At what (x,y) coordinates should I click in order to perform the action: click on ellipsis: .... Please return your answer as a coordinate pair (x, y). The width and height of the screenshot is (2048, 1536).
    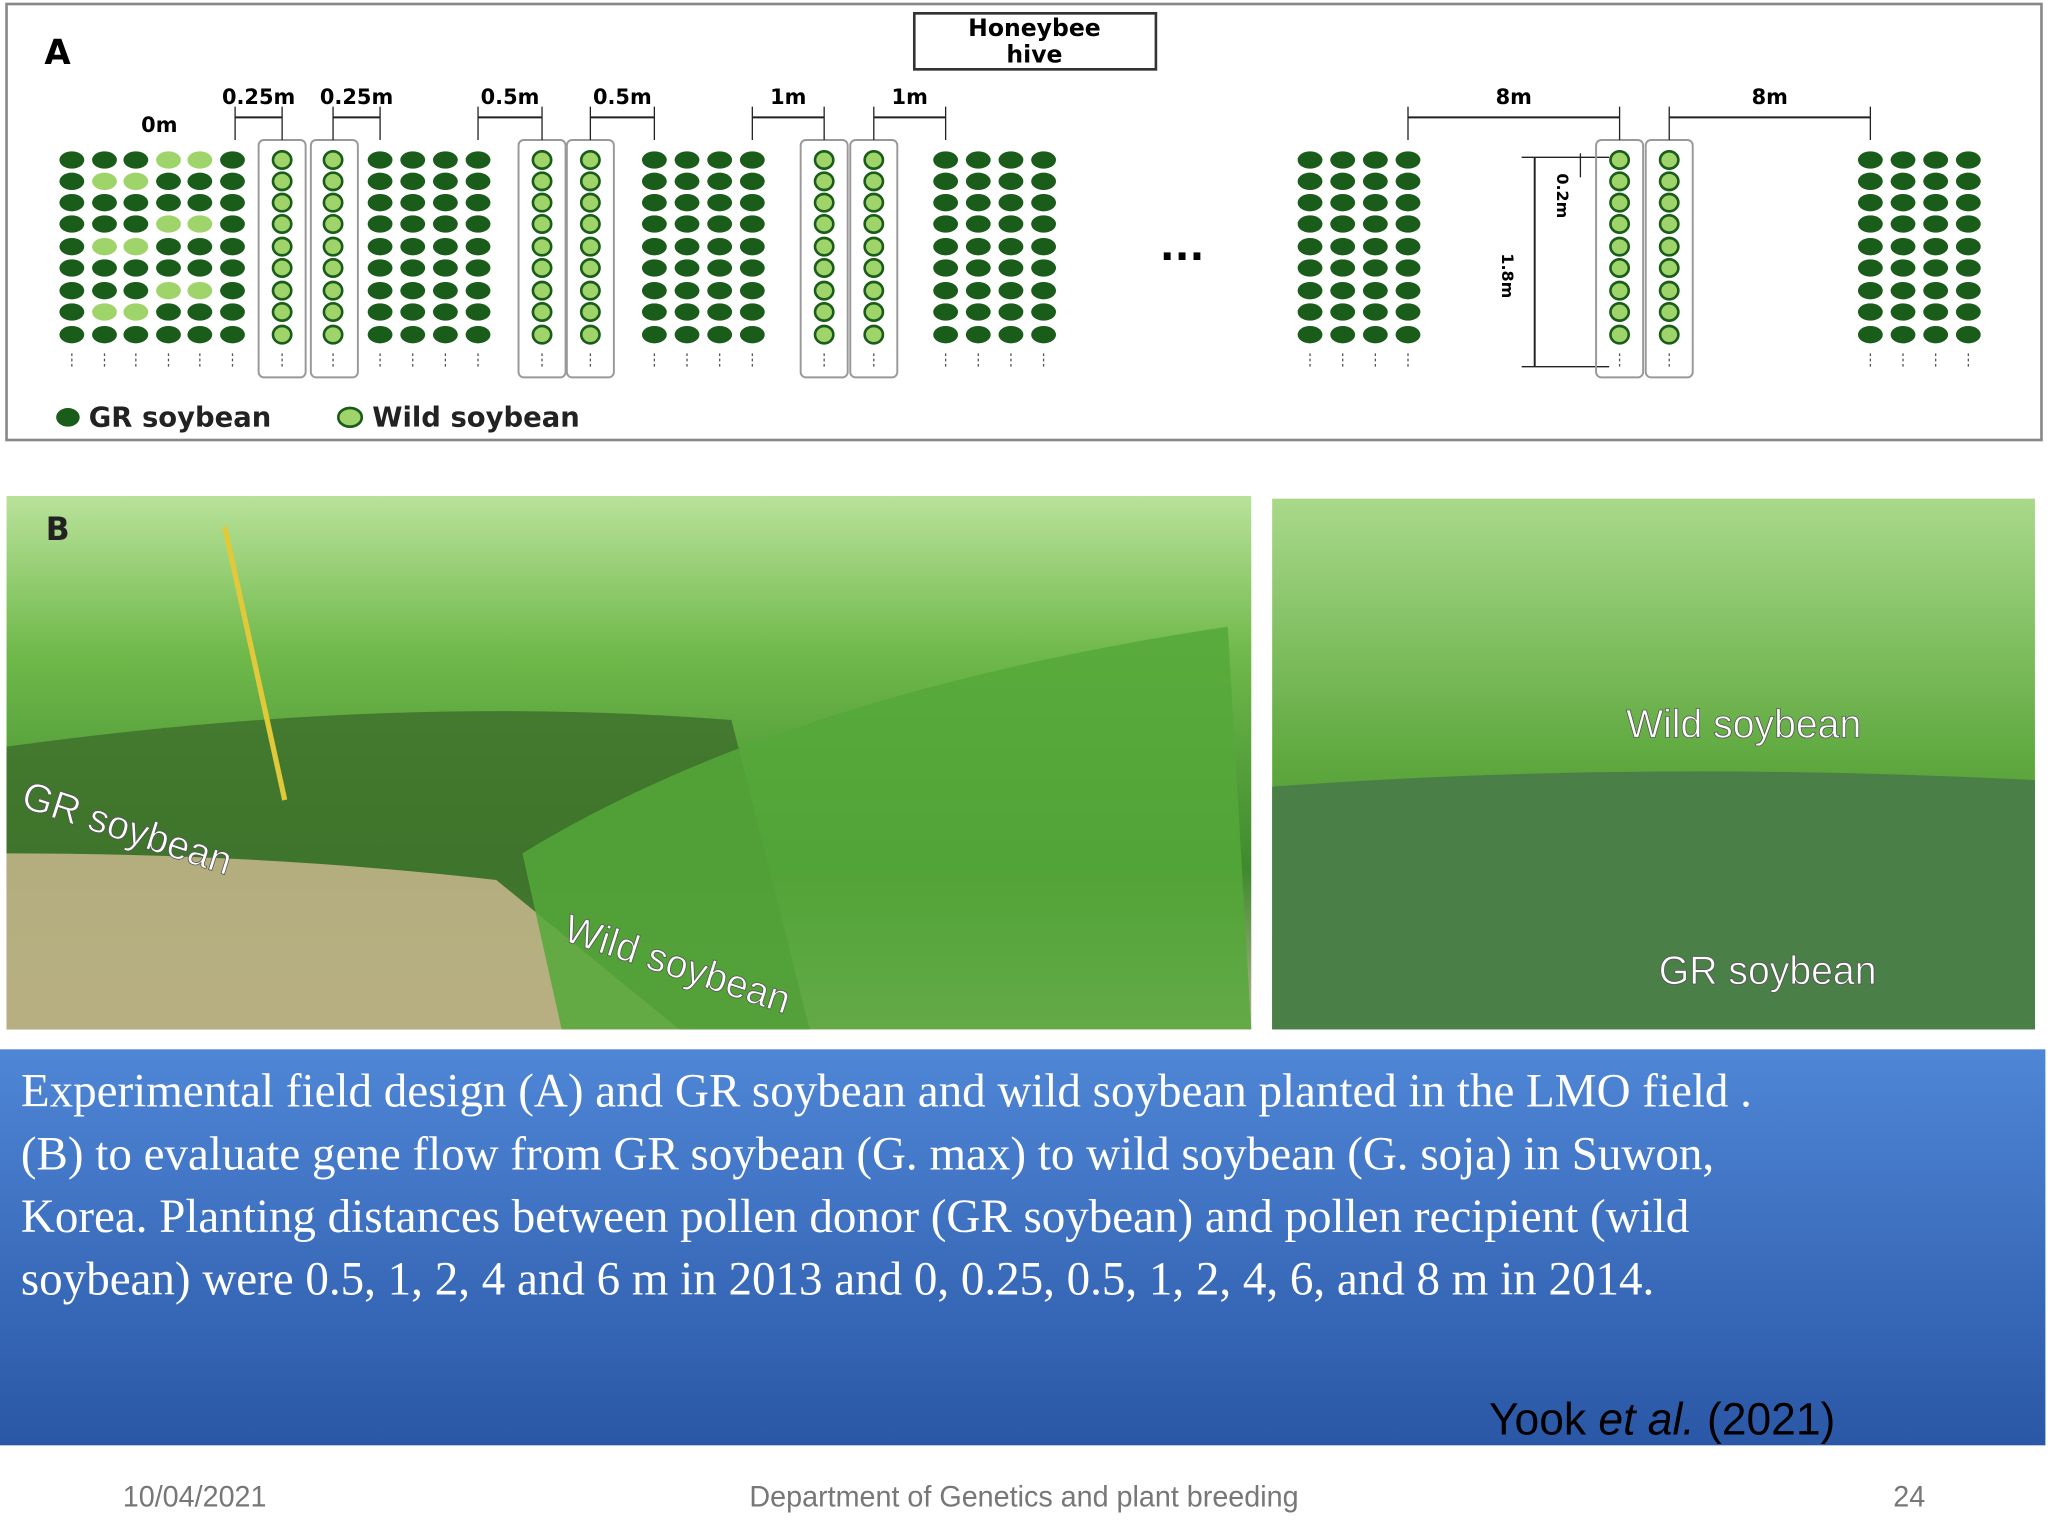
    Looking at the image, I should click on (1182, 247).